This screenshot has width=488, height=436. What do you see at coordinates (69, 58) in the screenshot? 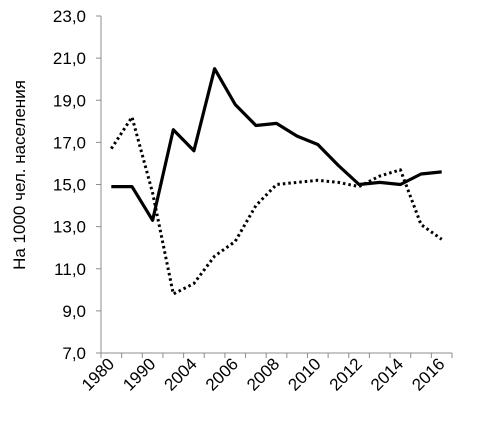
I see `y-tick-label: 21,0` at bounding box center [69, 58].